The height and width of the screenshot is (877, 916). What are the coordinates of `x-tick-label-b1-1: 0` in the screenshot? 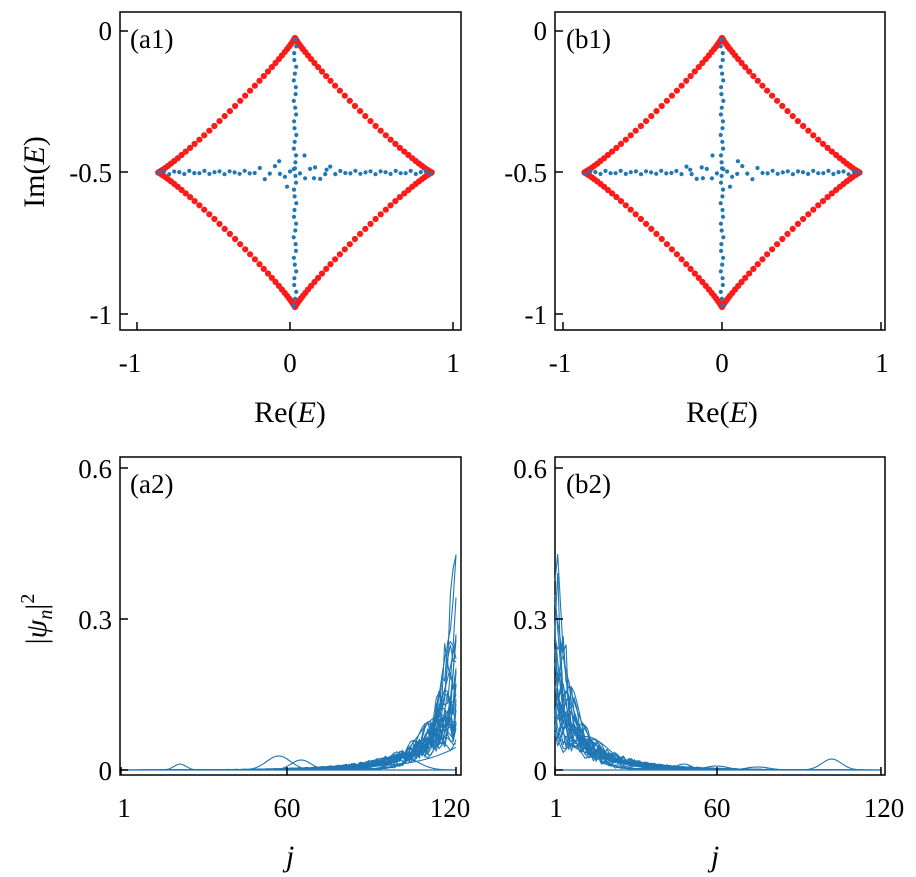 It's located at (722, 363).